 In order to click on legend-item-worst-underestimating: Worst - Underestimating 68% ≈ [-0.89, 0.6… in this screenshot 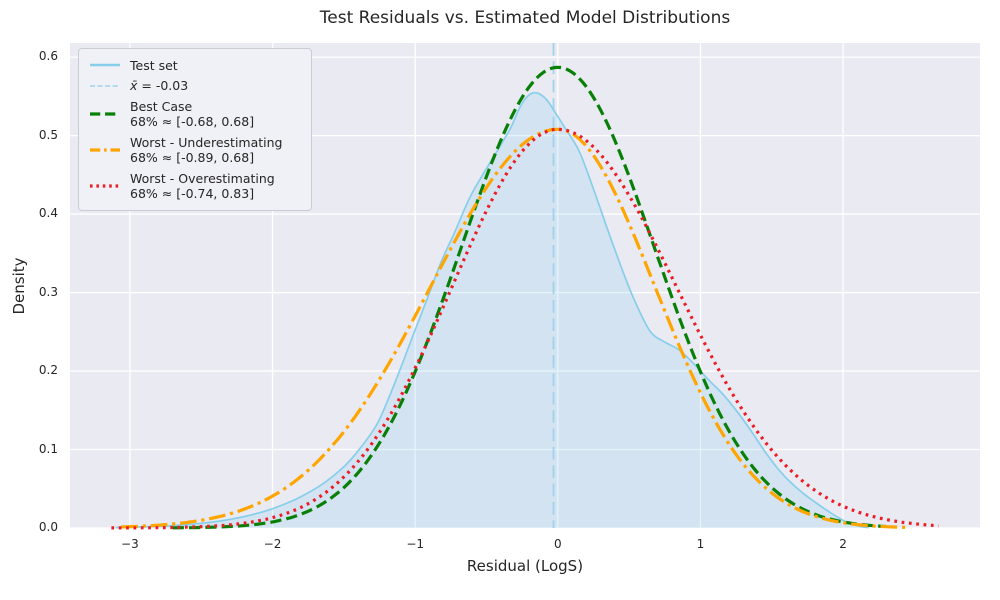, I will do `click(195, 150)`.